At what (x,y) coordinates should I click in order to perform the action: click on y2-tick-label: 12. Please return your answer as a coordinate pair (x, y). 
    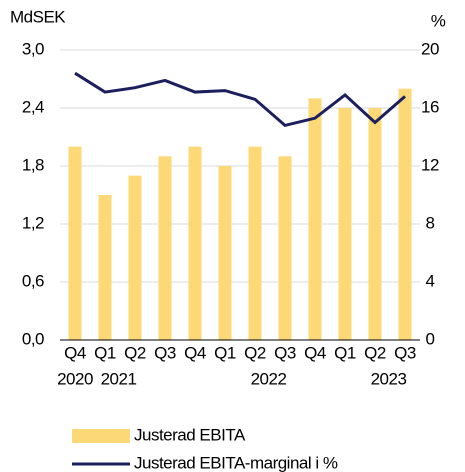
    Looking at the image, I should click on (430, 164).